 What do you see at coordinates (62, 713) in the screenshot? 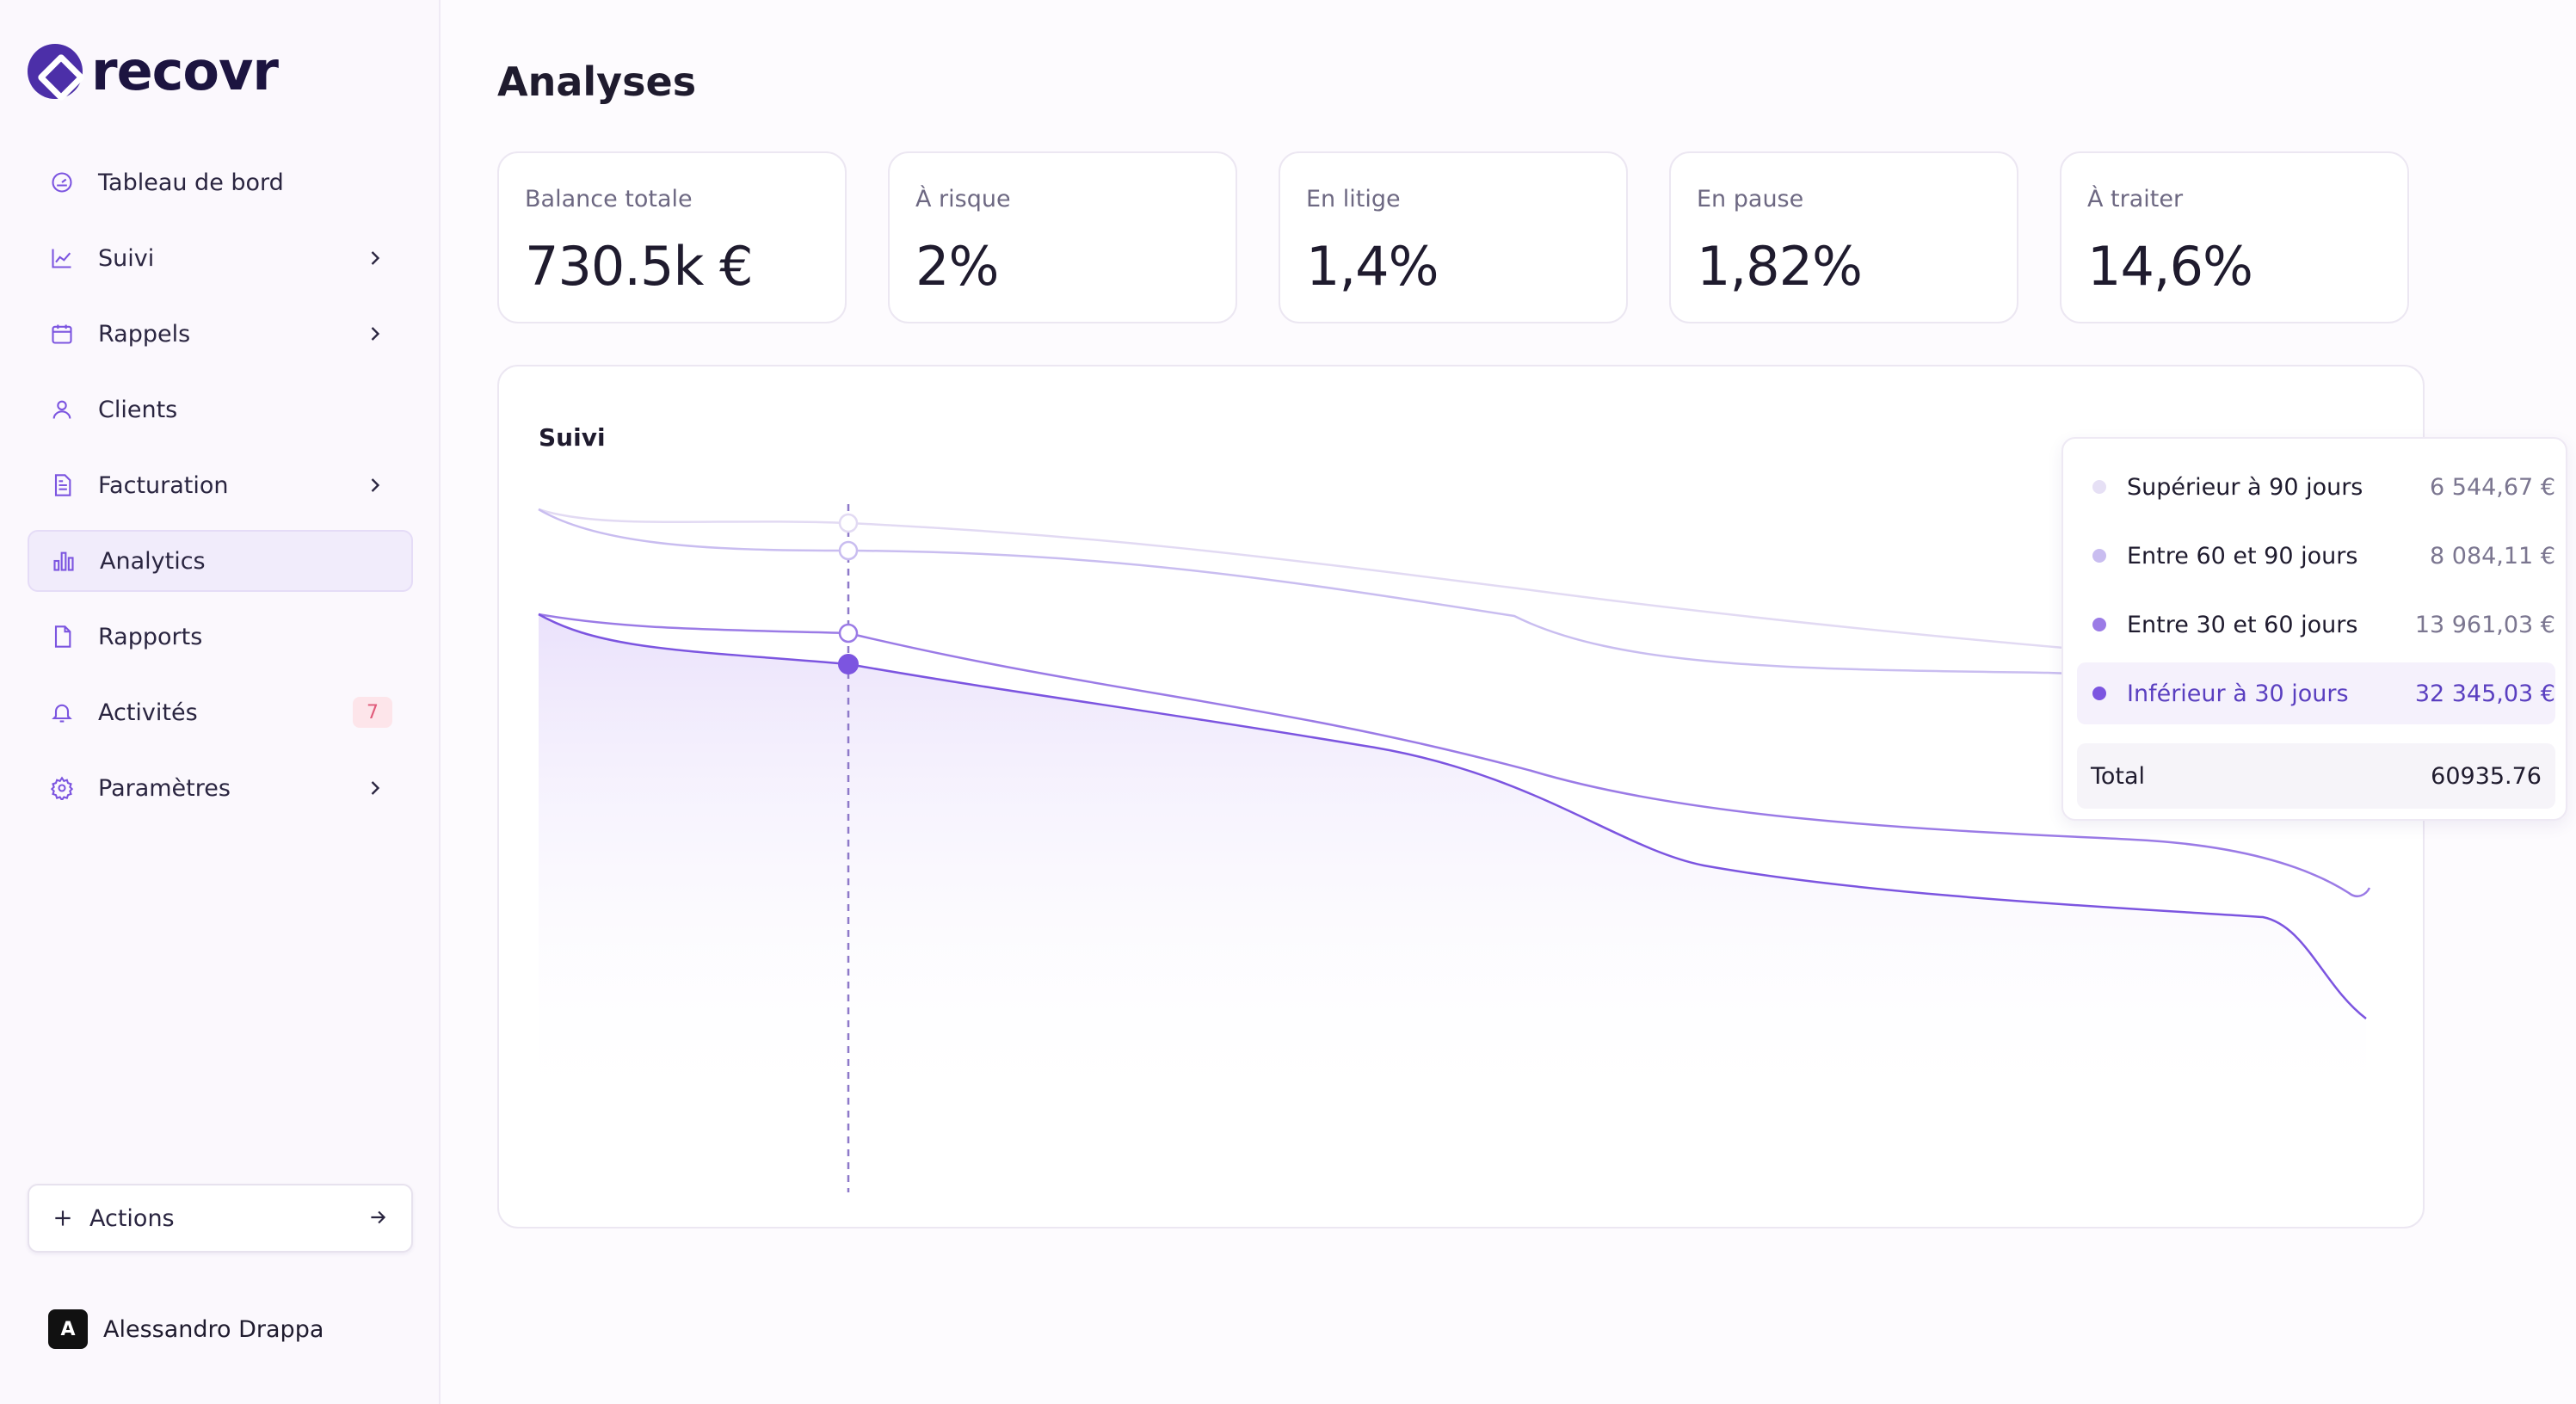
I see `bell-icon` at bounding box center [62, 713].